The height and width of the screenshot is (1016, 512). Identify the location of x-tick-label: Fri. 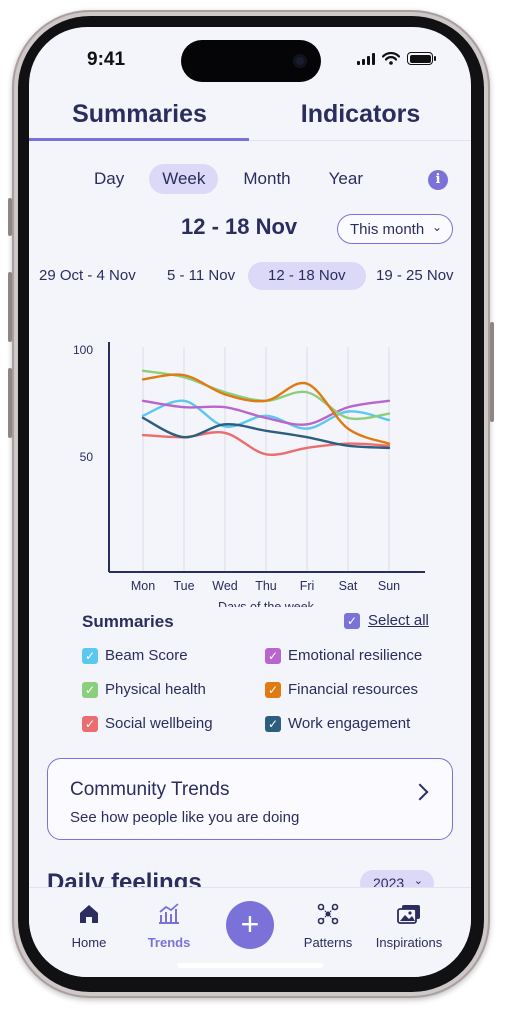
(307, 586).